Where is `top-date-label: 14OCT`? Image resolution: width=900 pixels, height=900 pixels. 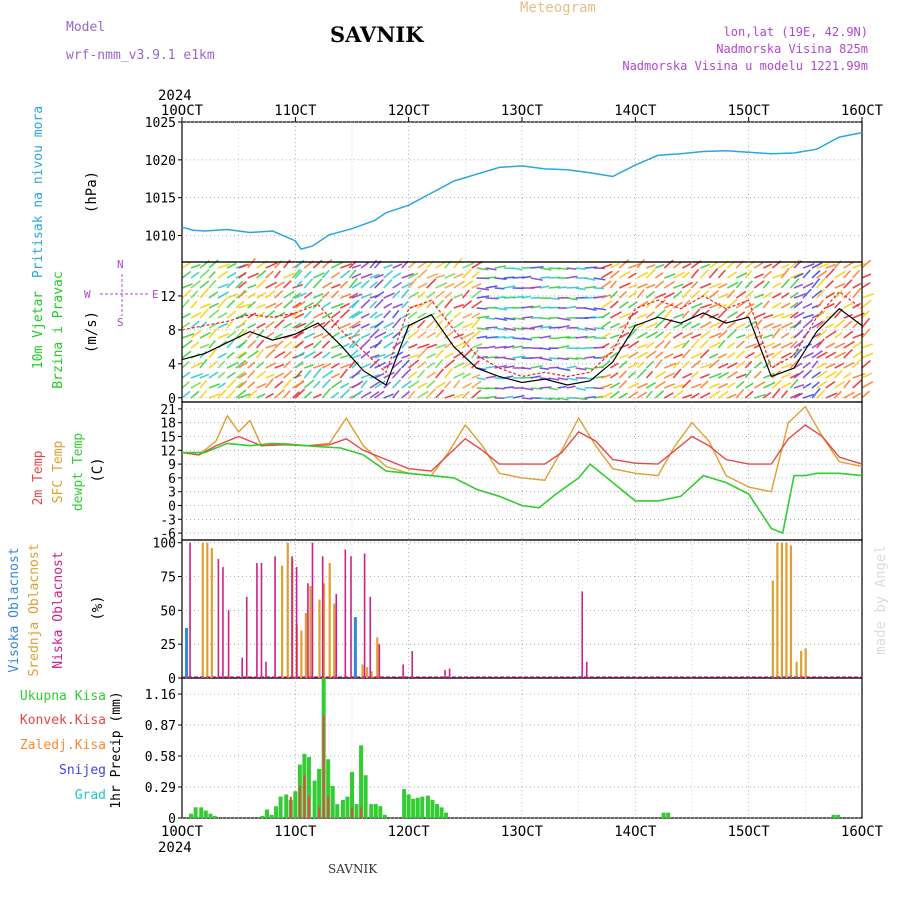
top-date-label: 14OCT is located at coordinates (635, 111).